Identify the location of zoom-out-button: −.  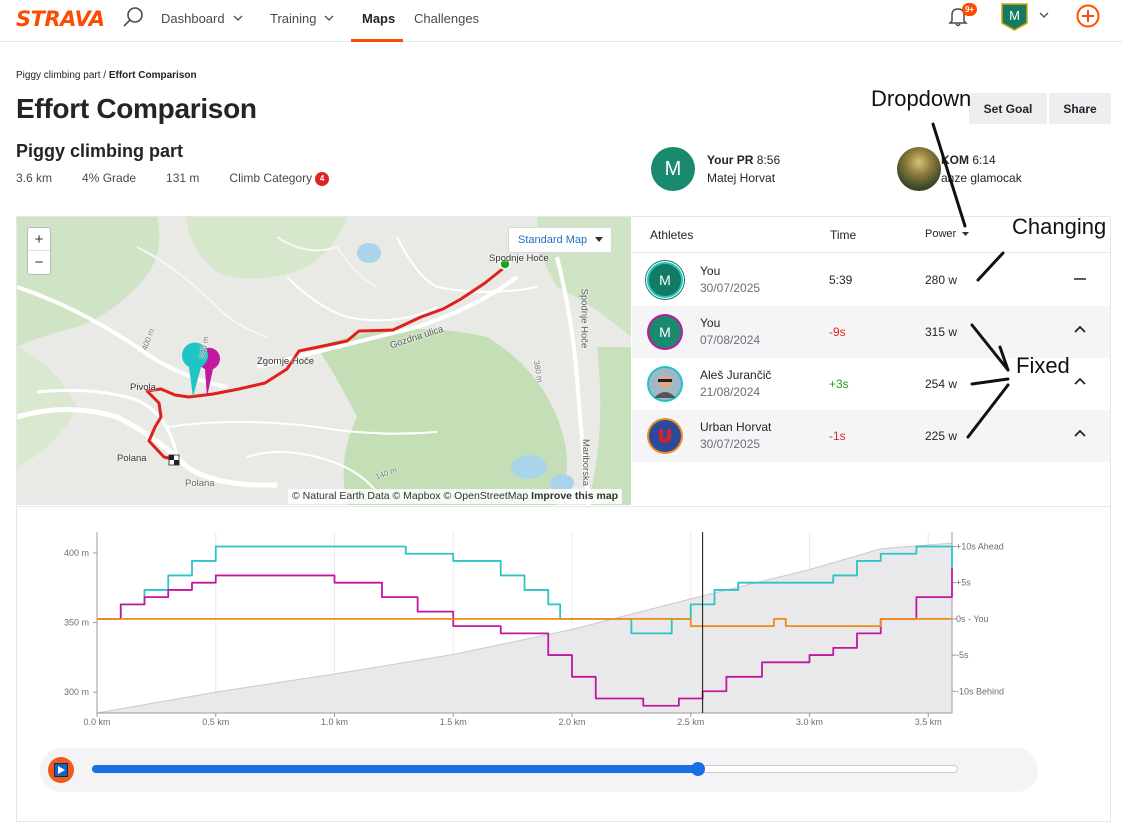
(39, 262).